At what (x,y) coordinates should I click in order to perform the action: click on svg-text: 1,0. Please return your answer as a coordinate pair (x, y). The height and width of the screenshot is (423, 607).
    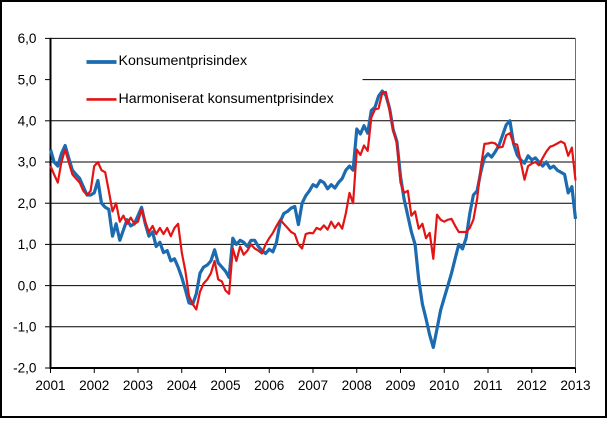
    Looking at the image, I should click on (27, 244).